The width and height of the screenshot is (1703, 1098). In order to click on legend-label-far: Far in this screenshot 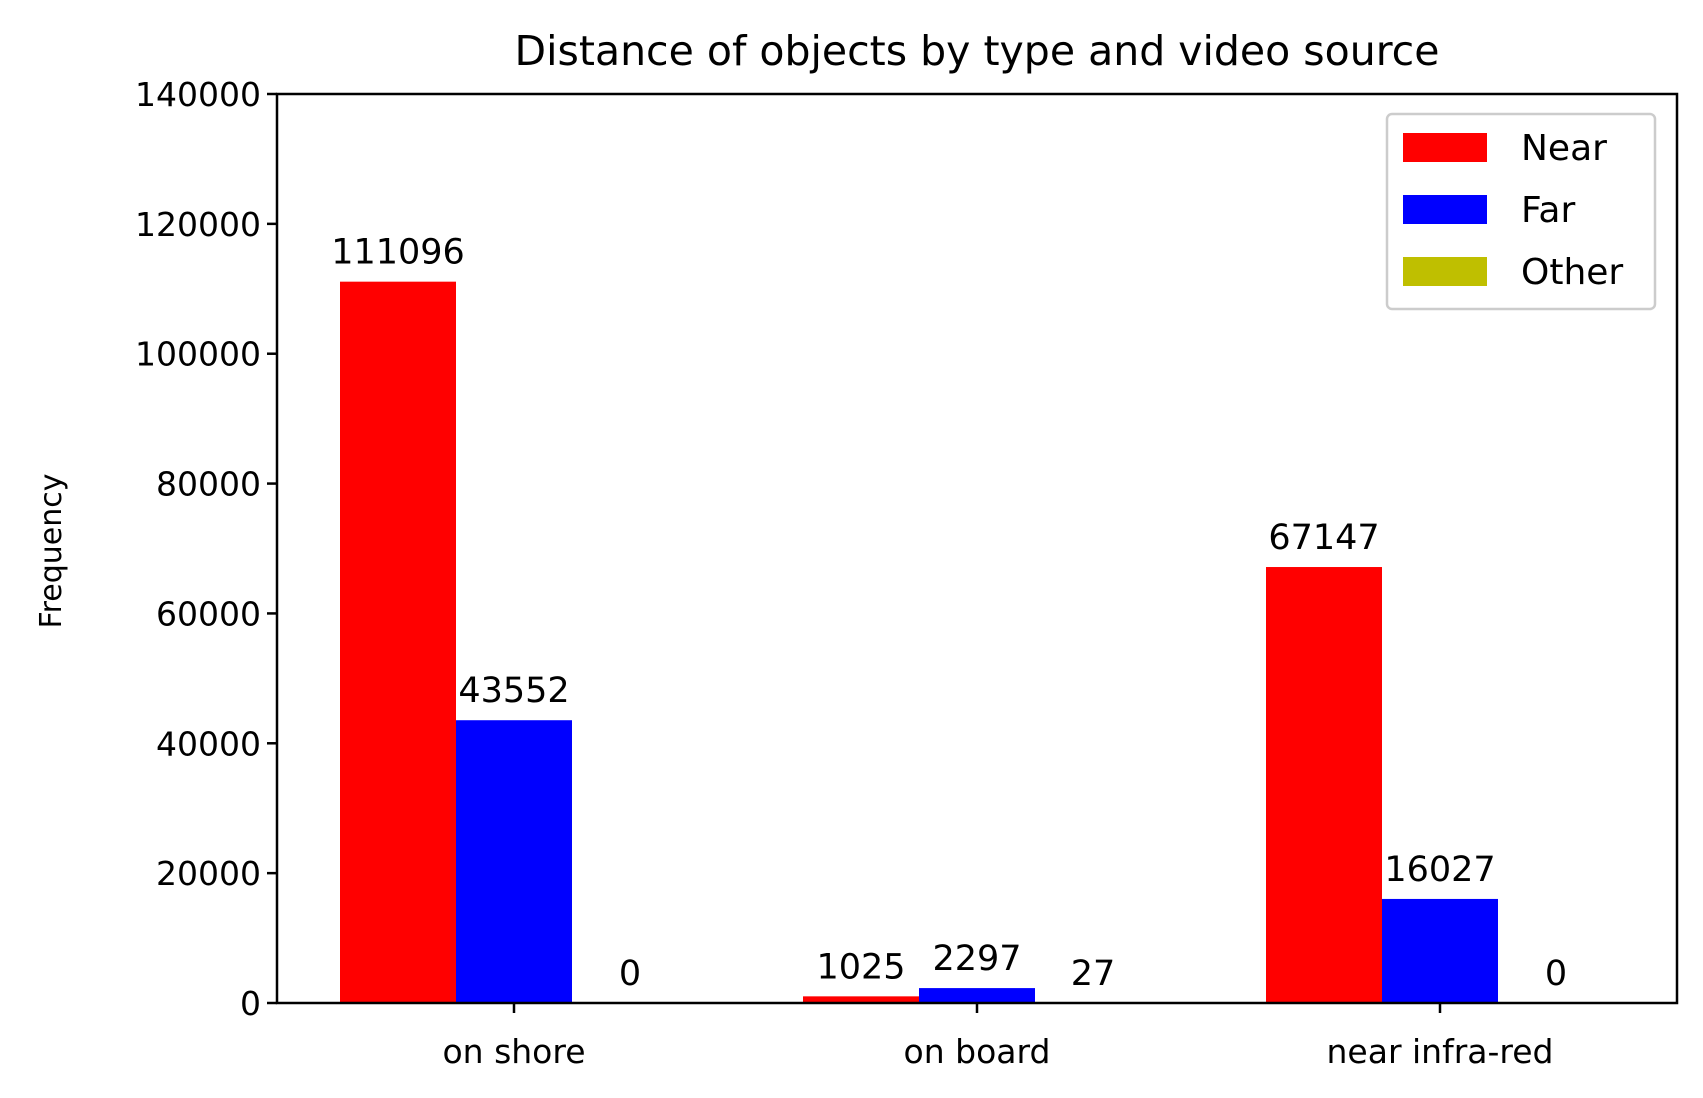, I will do `click(1548, 210)`.